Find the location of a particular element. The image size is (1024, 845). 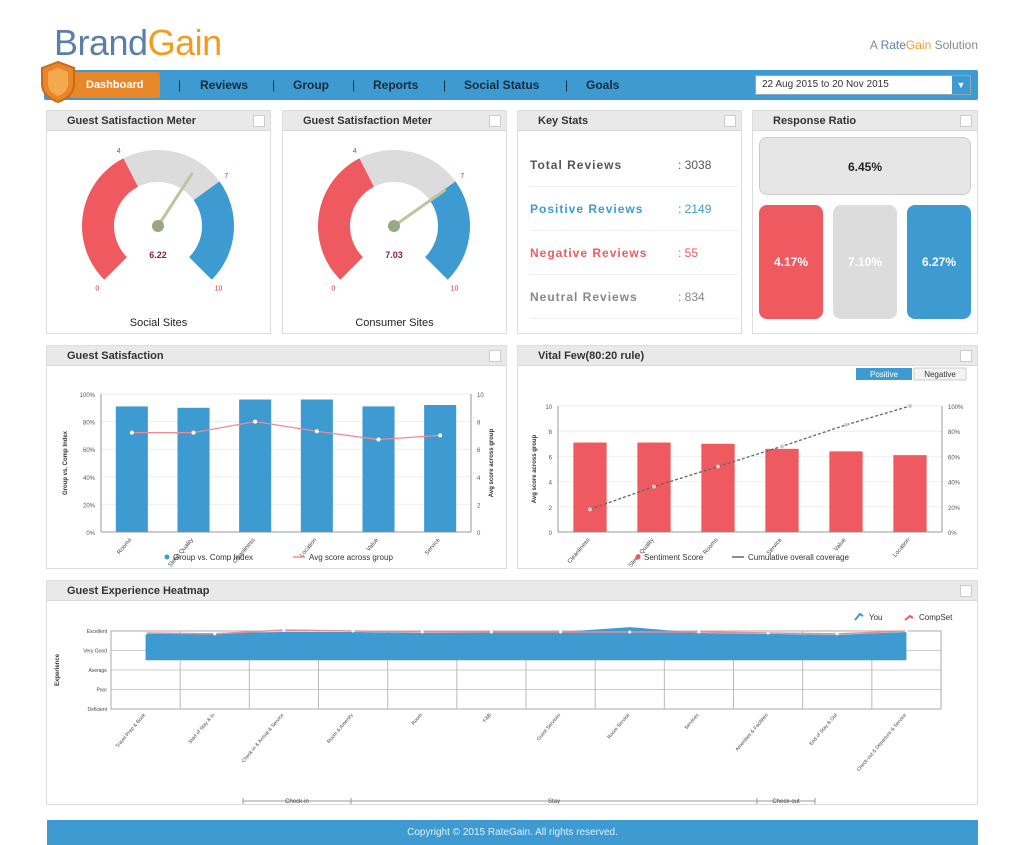

y-tick-label: Deficient is located at coordinates (98, 710).